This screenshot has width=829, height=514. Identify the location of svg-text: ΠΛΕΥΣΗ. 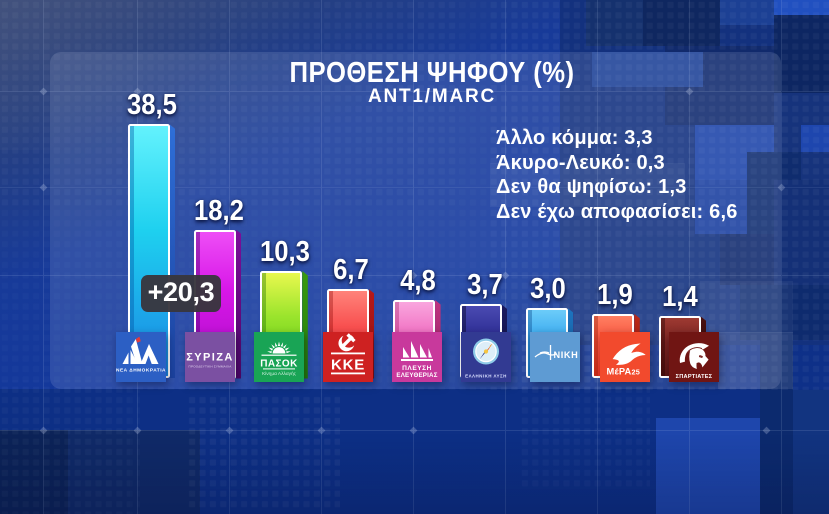
(417, 368).